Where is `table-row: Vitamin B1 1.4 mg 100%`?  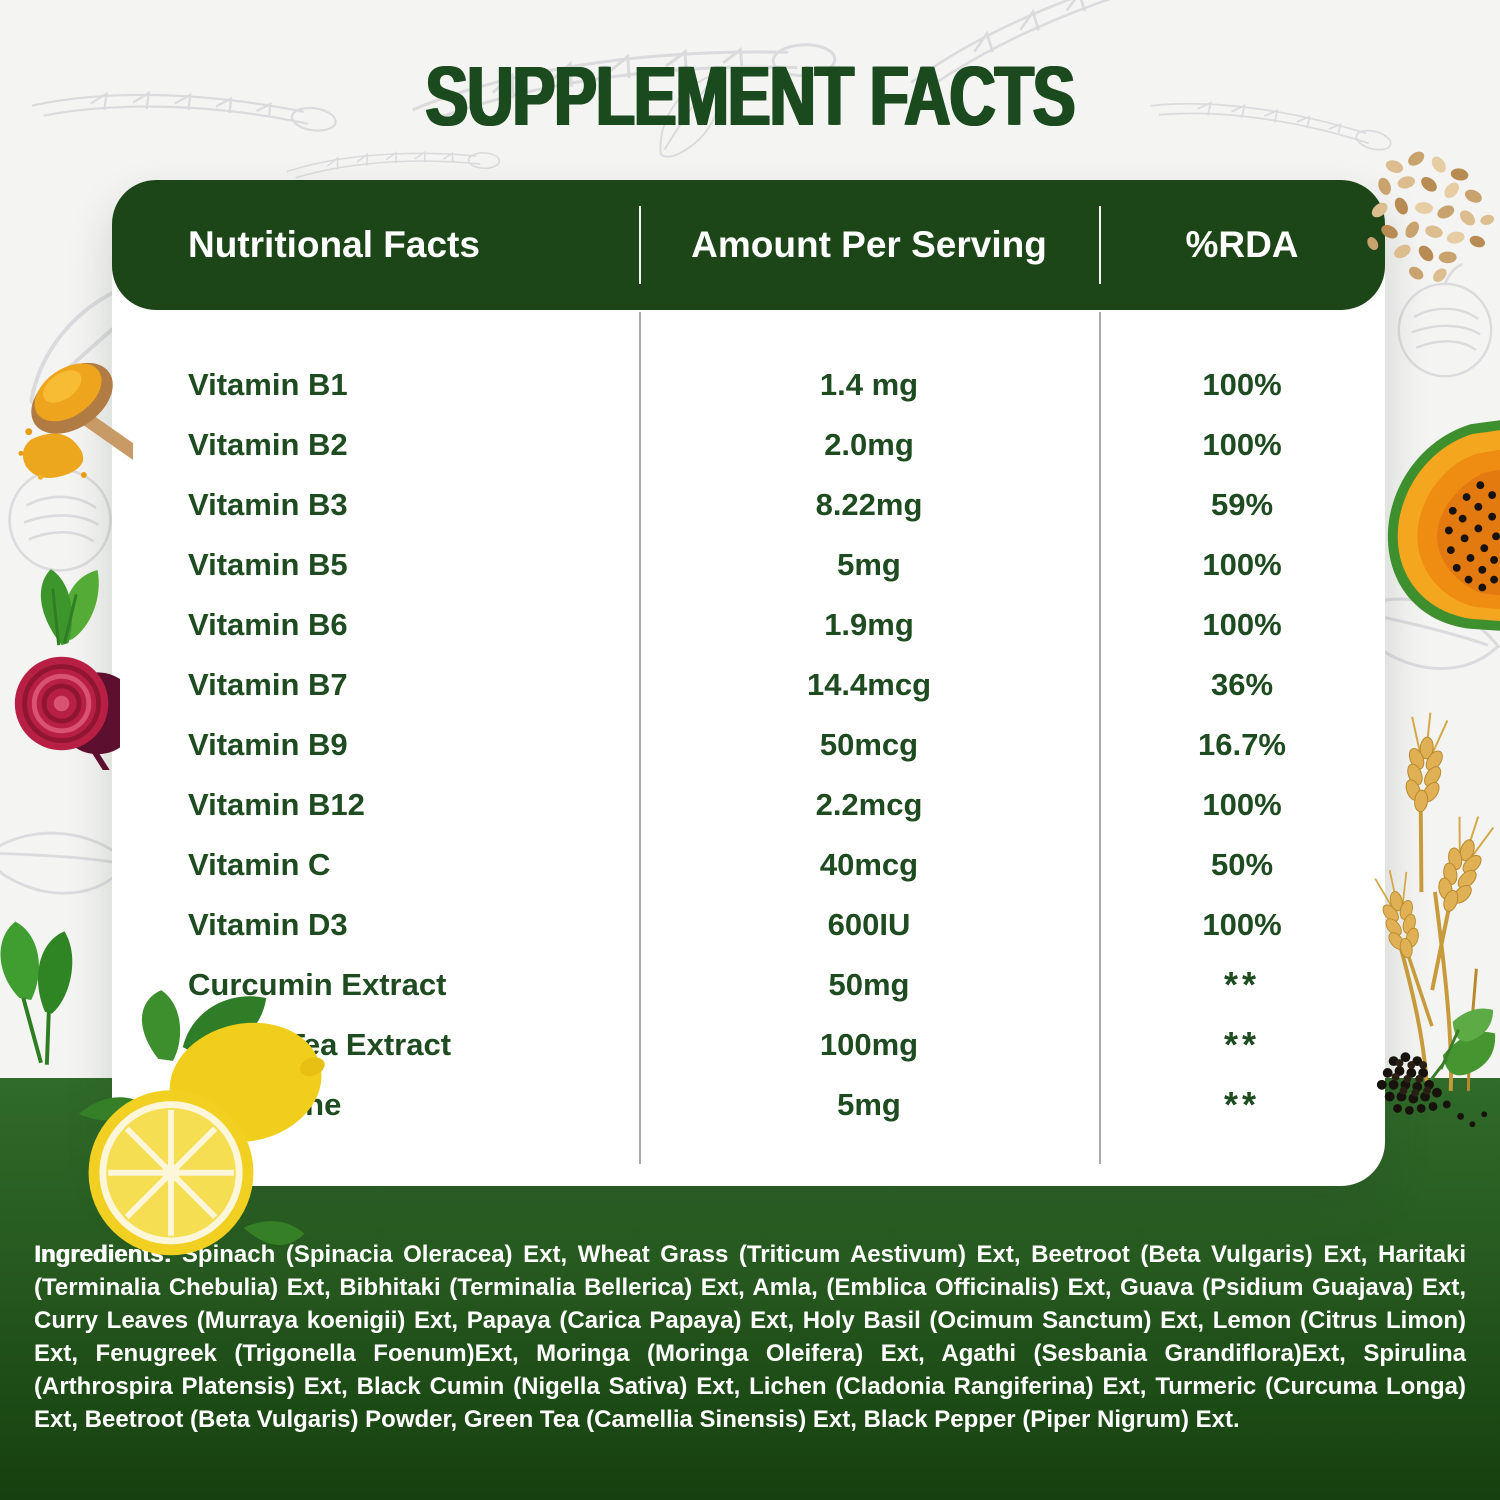 table-row: Vitamin B1 1.4 mg 100% is located at coordinates (748, 385).